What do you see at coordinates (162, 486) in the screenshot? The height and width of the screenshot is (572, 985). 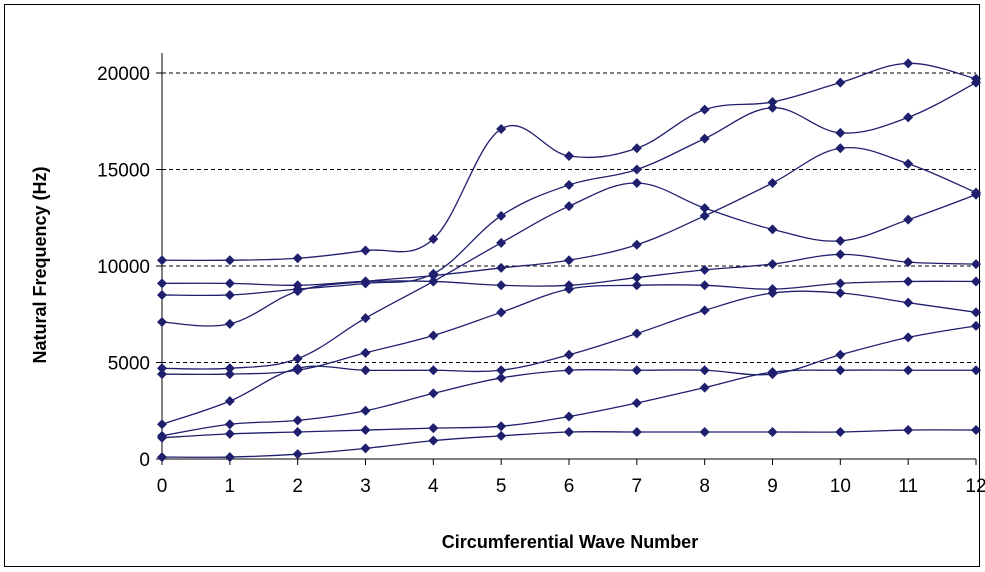 I see `x-tick-label: 0` at bounding box center [162, 486].